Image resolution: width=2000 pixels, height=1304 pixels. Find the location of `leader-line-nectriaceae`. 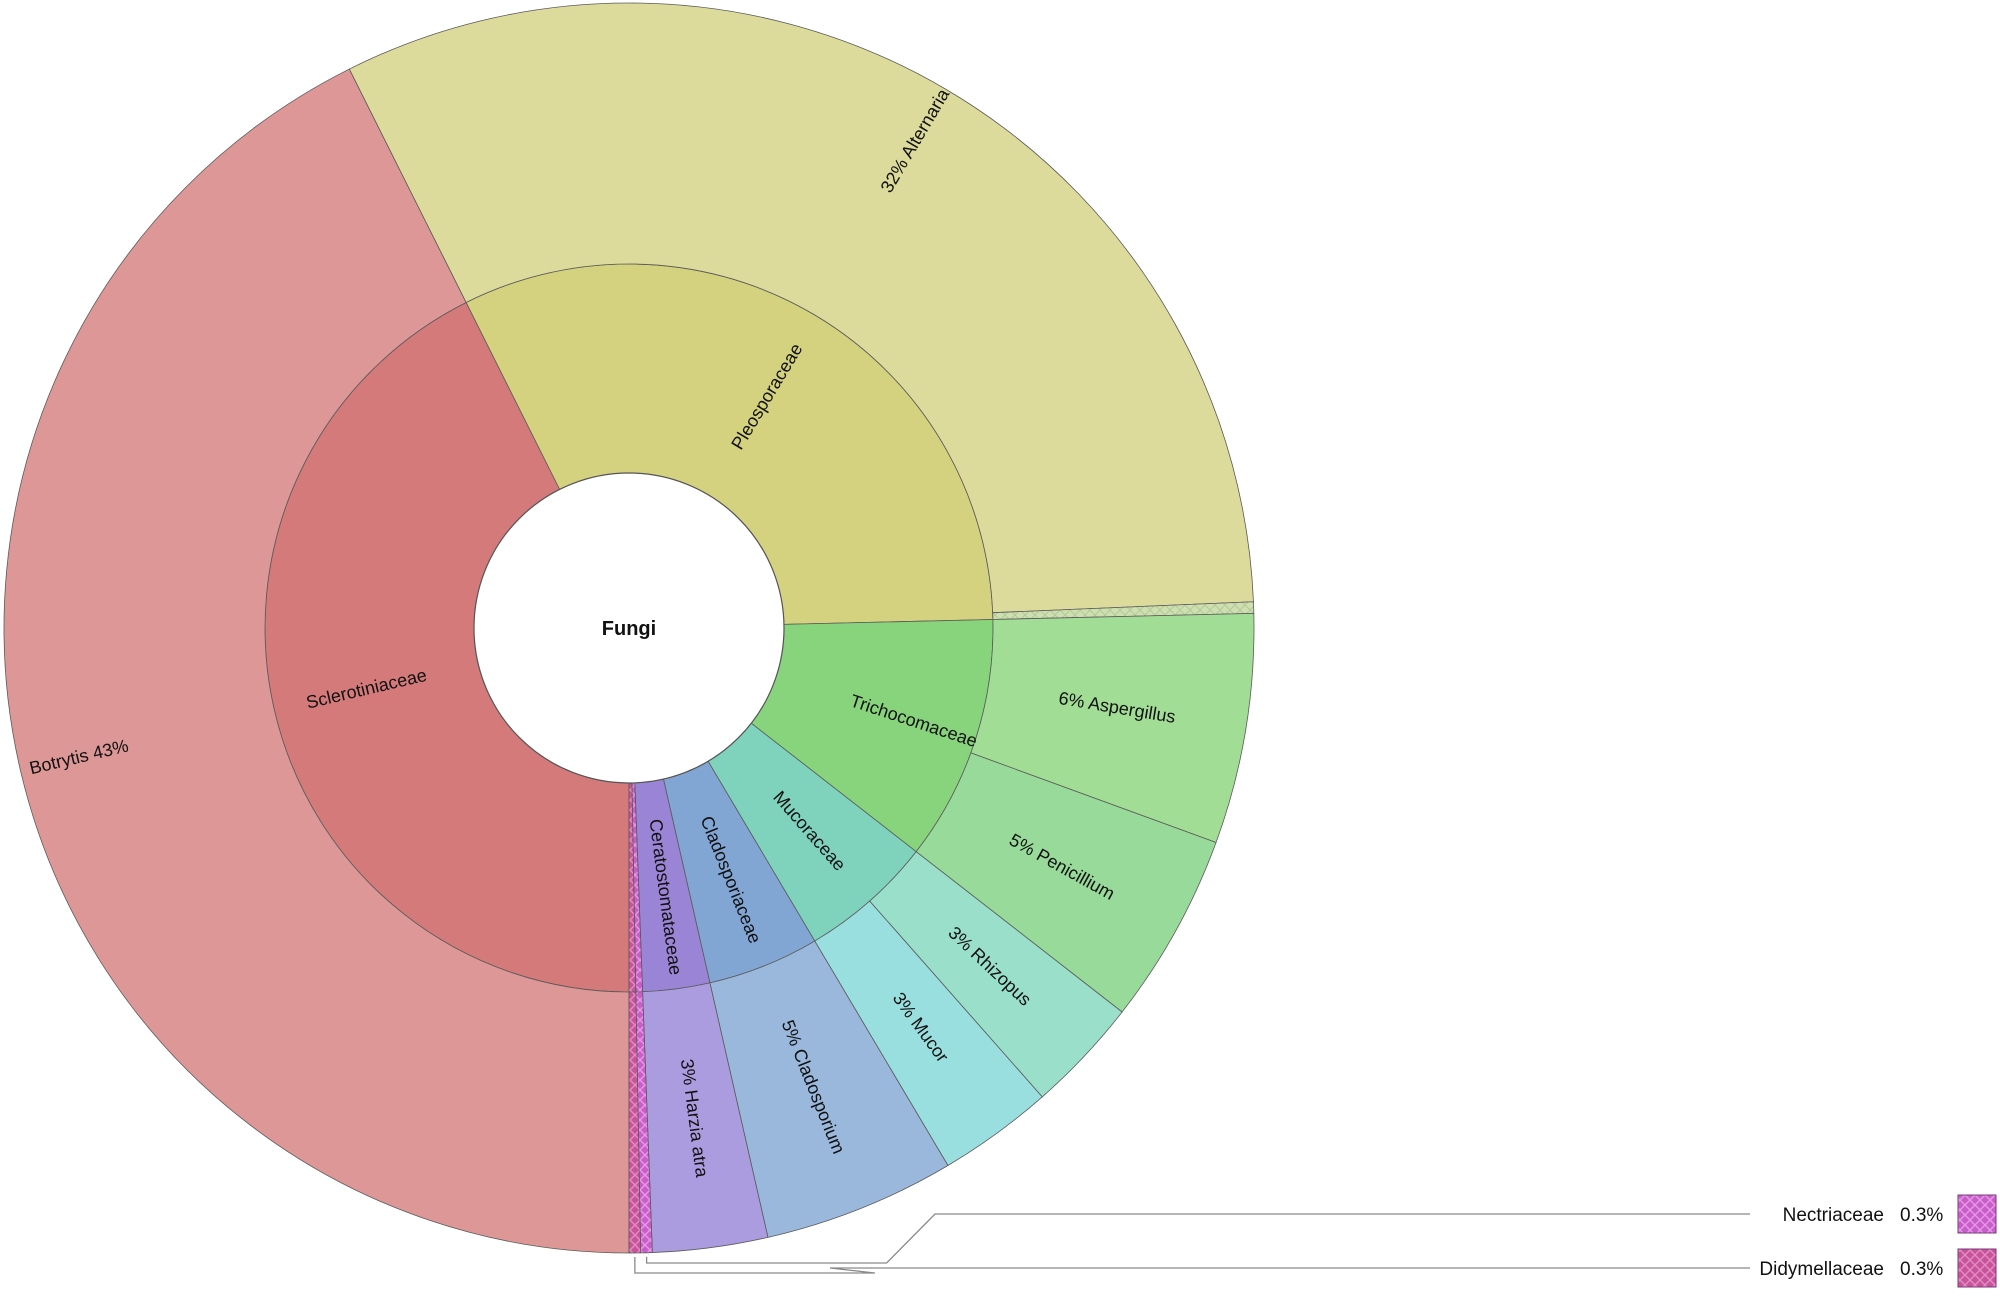

leader-line-nectriaceae is located at coordinates (1197, 1238).